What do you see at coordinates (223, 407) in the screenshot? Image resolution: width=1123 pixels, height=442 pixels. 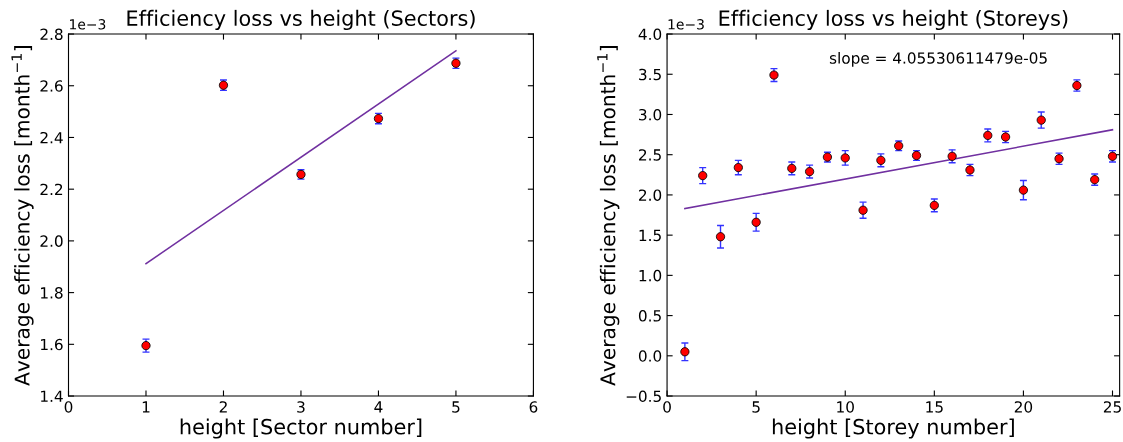 I see `x-tick-label: 2` at bounding box center [223, 407].